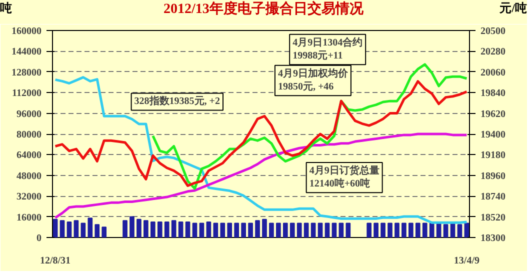  Describe the element at coordinates (27, 31) in the screenshot. I see `y-tick-label: 160000` at that location.